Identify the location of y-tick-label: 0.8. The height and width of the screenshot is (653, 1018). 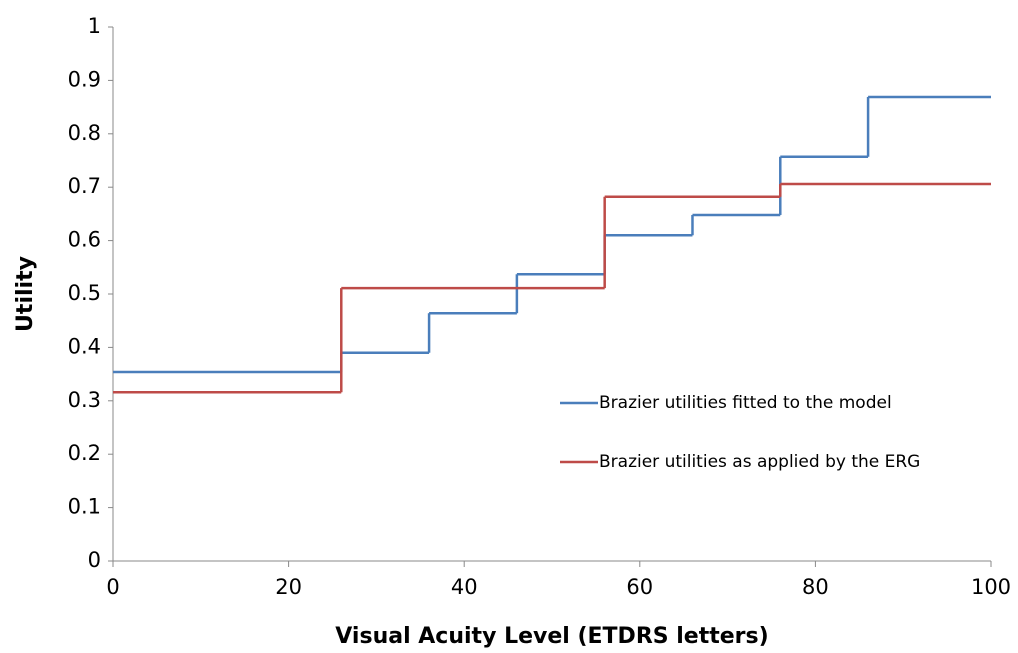
(84, 133).